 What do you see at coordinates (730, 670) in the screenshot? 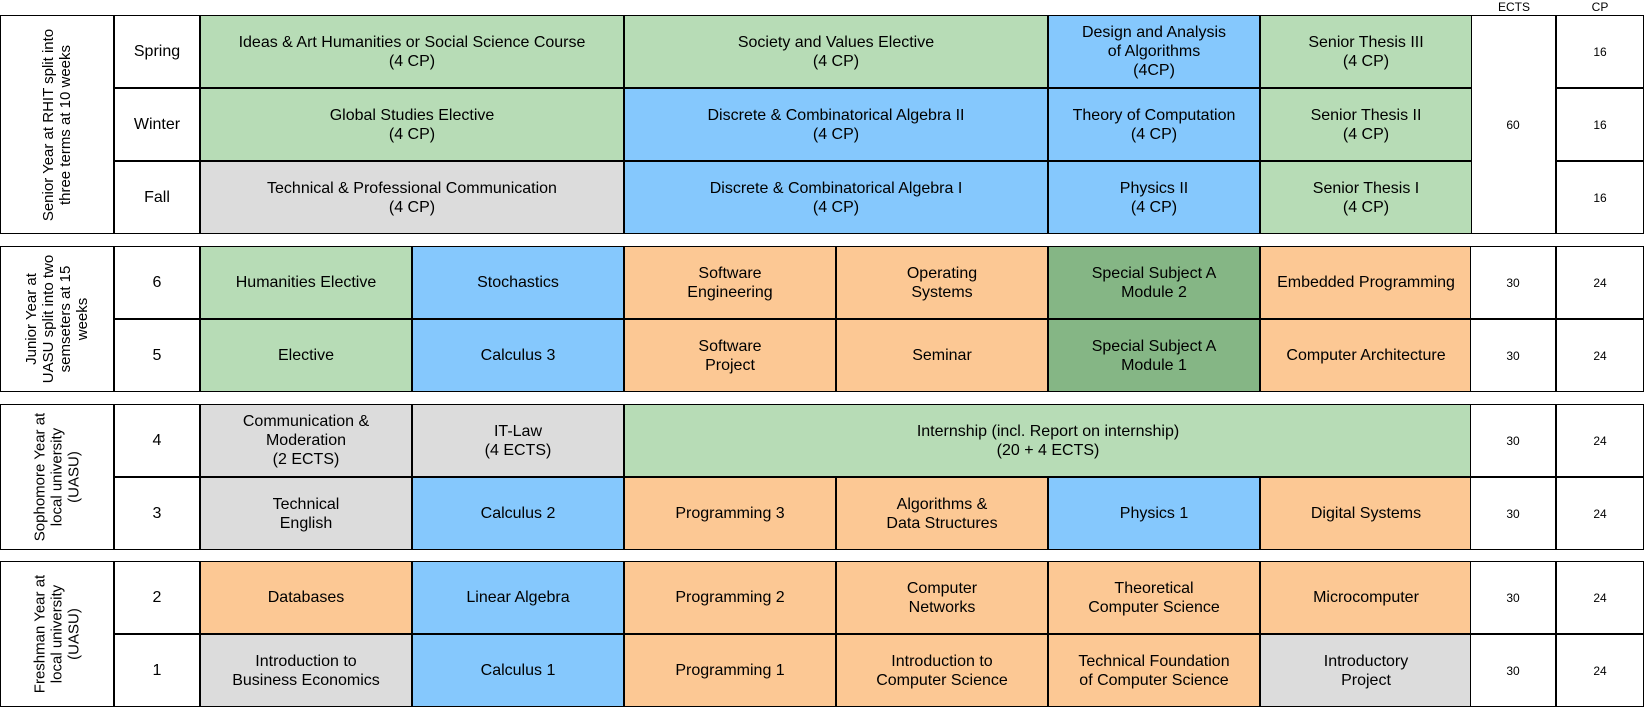
I see `course-cell: Programming 1` at bounding box center [730, 670].